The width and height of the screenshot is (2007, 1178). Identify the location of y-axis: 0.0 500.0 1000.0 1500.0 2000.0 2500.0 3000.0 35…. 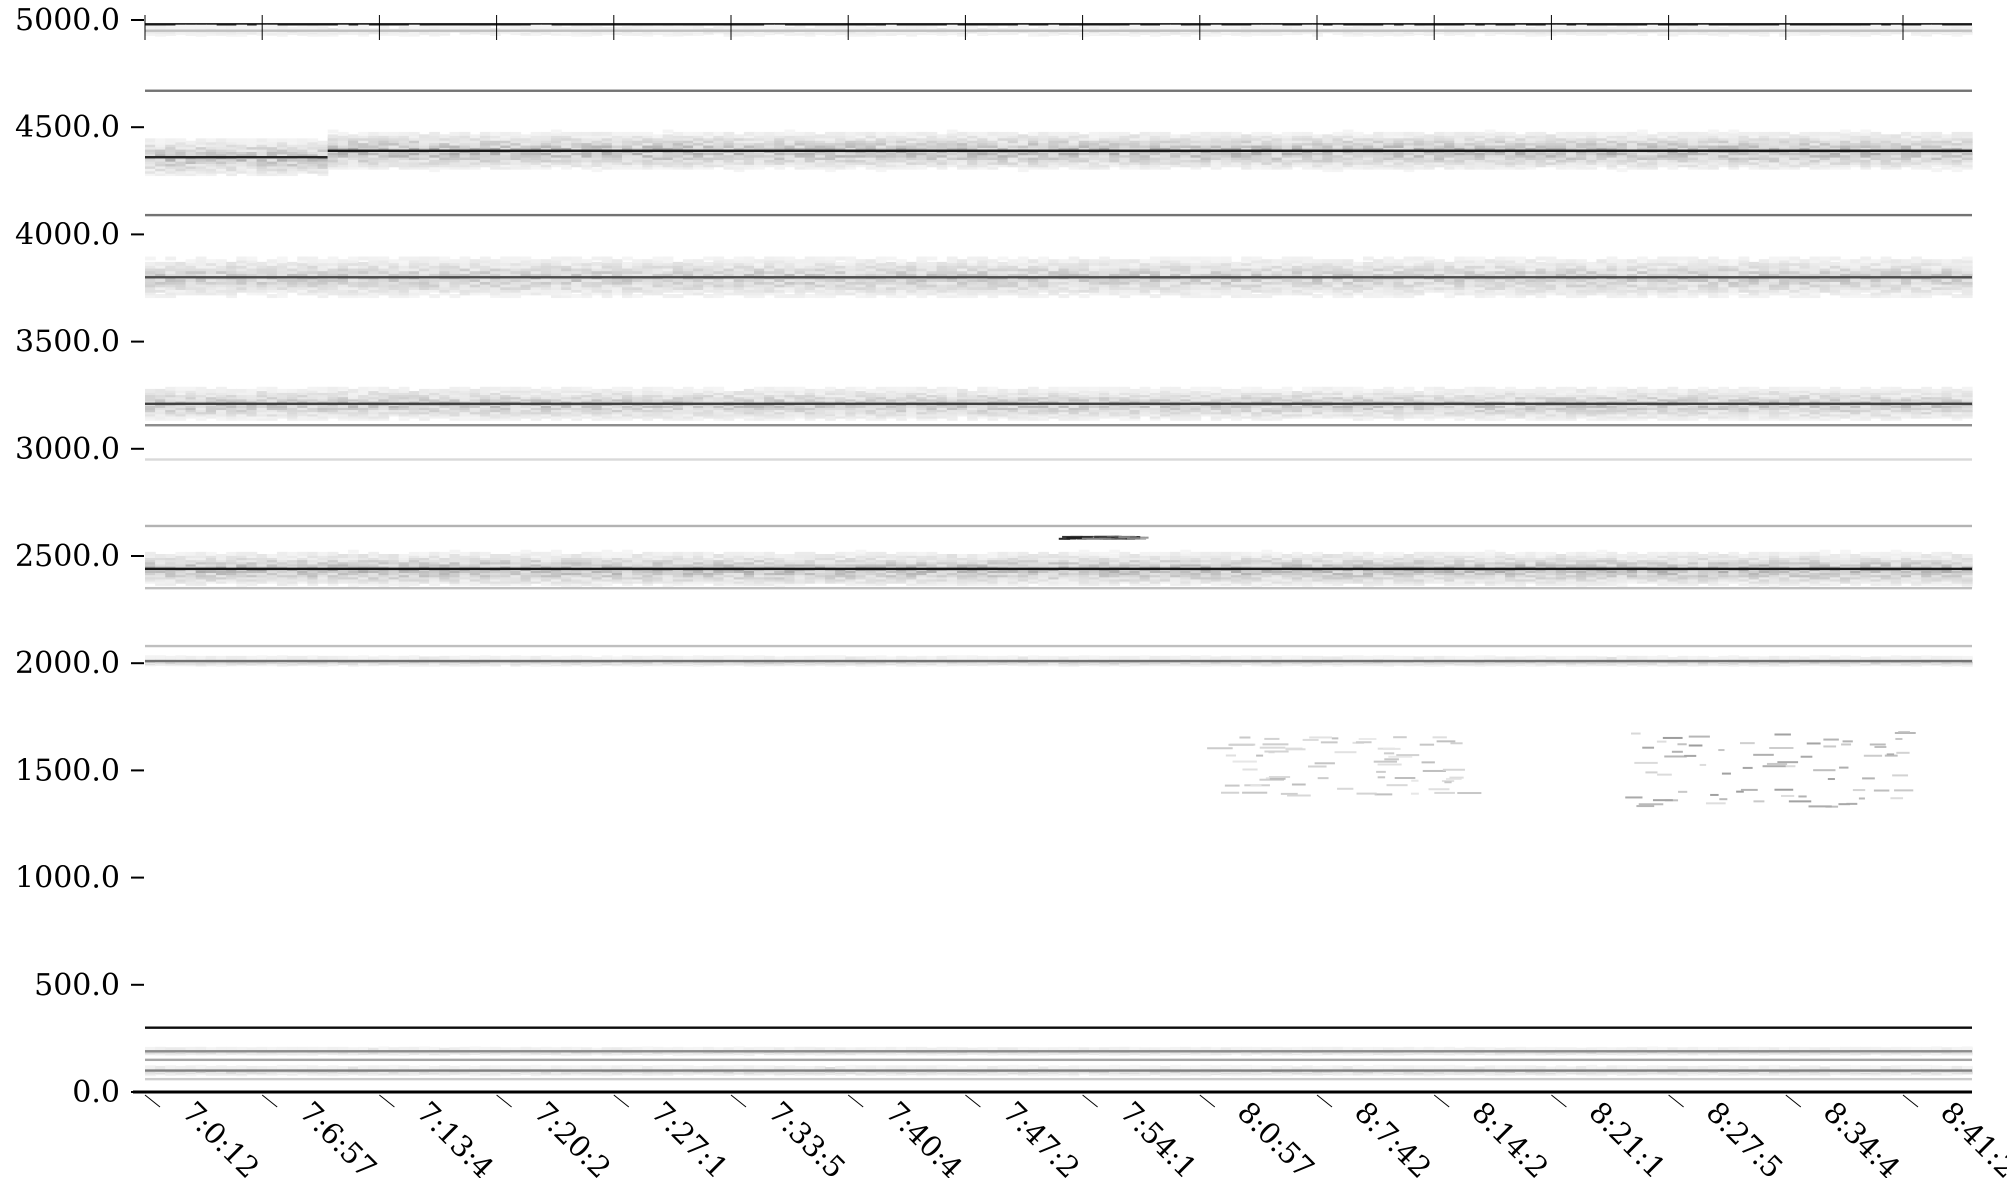
(79, 556).